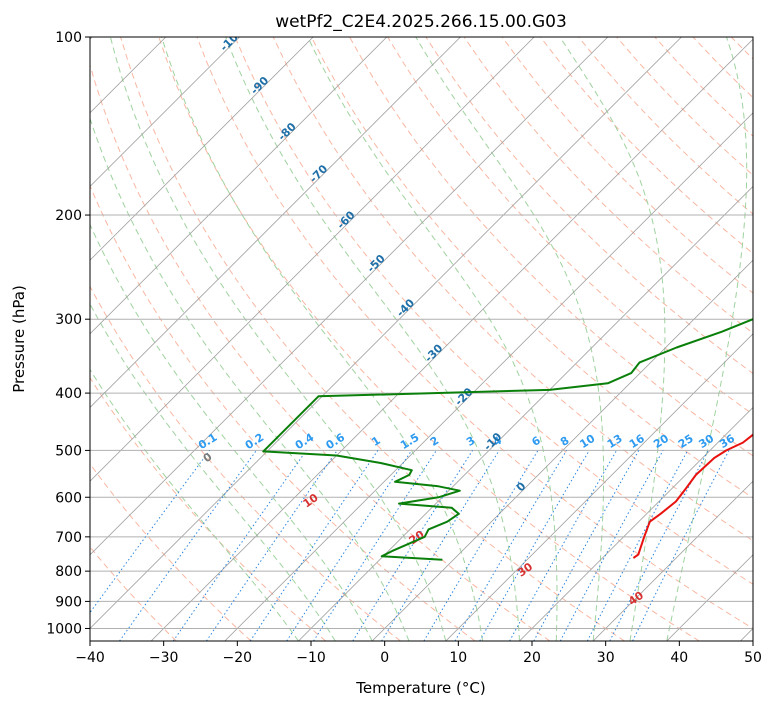 The image size is (775, 708). Describe the element at coordinates (458, 658) in the screenshot. I see `x-tick-label: 10` at that location.